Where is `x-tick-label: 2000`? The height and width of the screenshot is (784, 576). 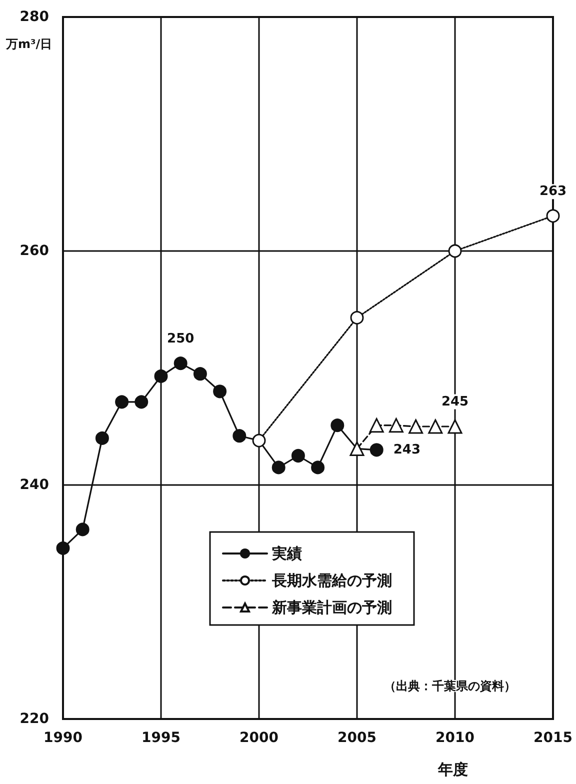 x-tick-label: 2000 is located at coordinates (259, 738).